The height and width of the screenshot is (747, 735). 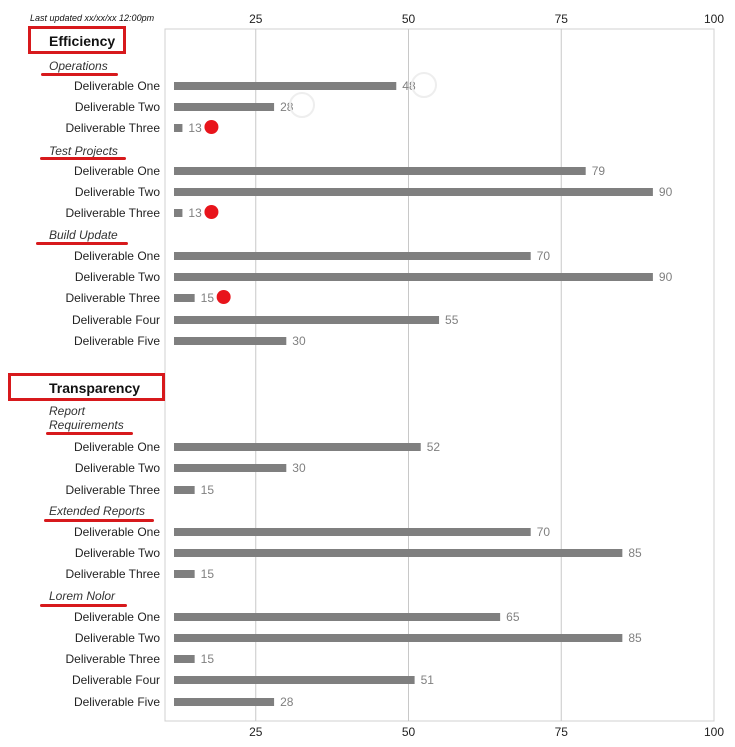 What do you see at coordinates (428, 680) in the screenshot?
I see `data-label: 51` at bounding box center [428, 680].